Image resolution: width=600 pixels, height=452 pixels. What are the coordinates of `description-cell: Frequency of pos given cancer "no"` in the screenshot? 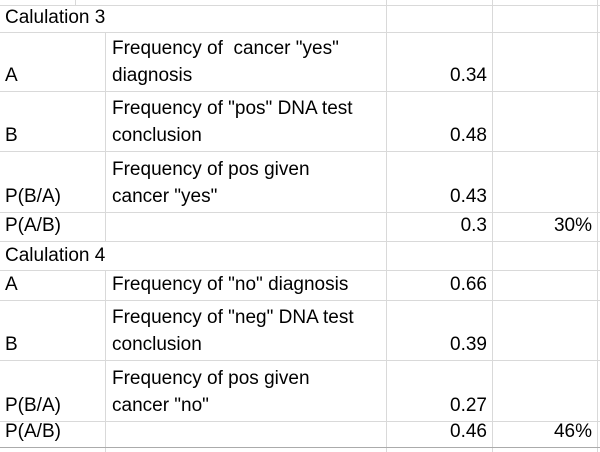 It's located at (246, 391).